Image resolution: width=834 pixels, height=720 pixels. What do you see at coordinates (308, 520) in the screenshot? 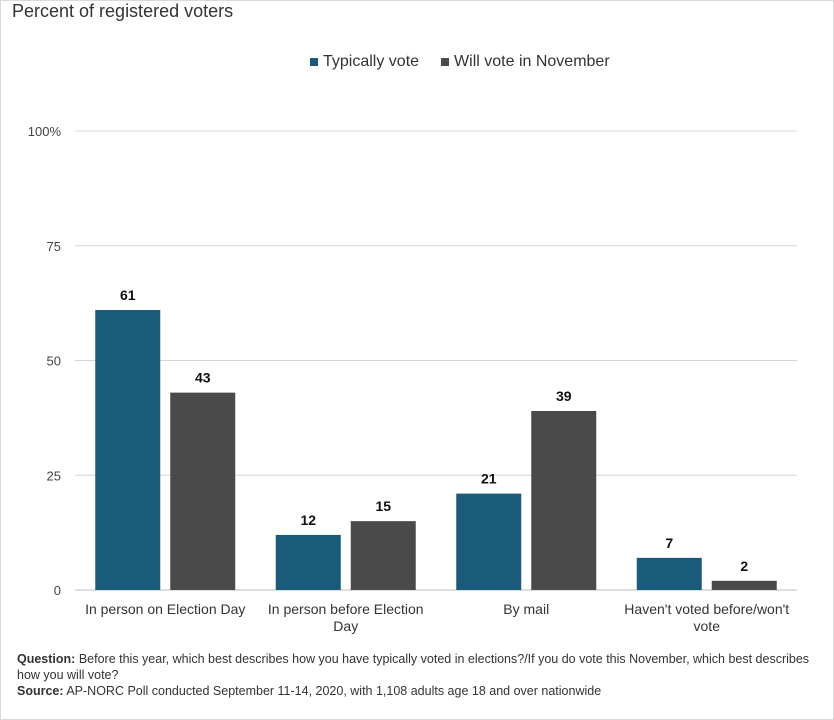
I see `data-label: 12` at bounding box center [308, 520].